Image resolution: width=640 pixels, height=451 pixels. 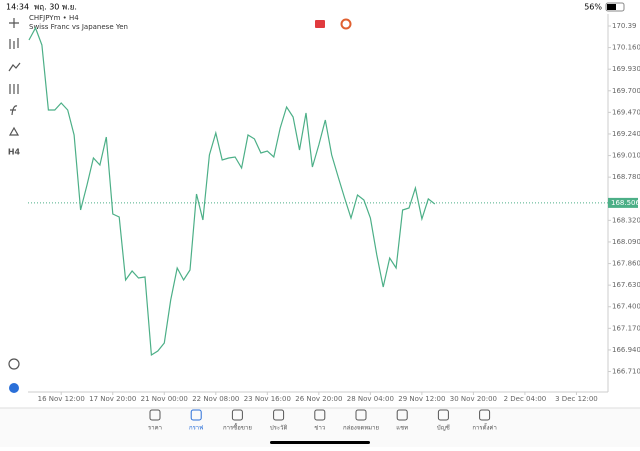 What do you see at coordinates (237, 427) in the screenshot?
I see `tab-label: การซื้อขาย` at bounding box center [237, 427].